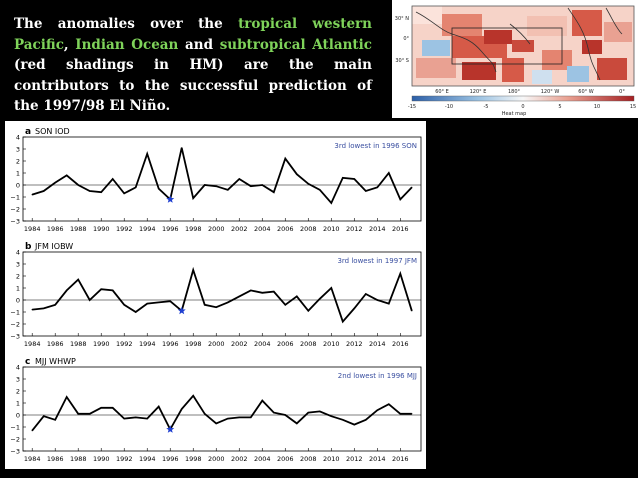 This screenshot has height=478, width=638. What do you see at coordinates (402, 40) in the screenshot?
I see `heatmap-lat-labels: 30° N 0° 30° S` at bounding box center [402, 40].